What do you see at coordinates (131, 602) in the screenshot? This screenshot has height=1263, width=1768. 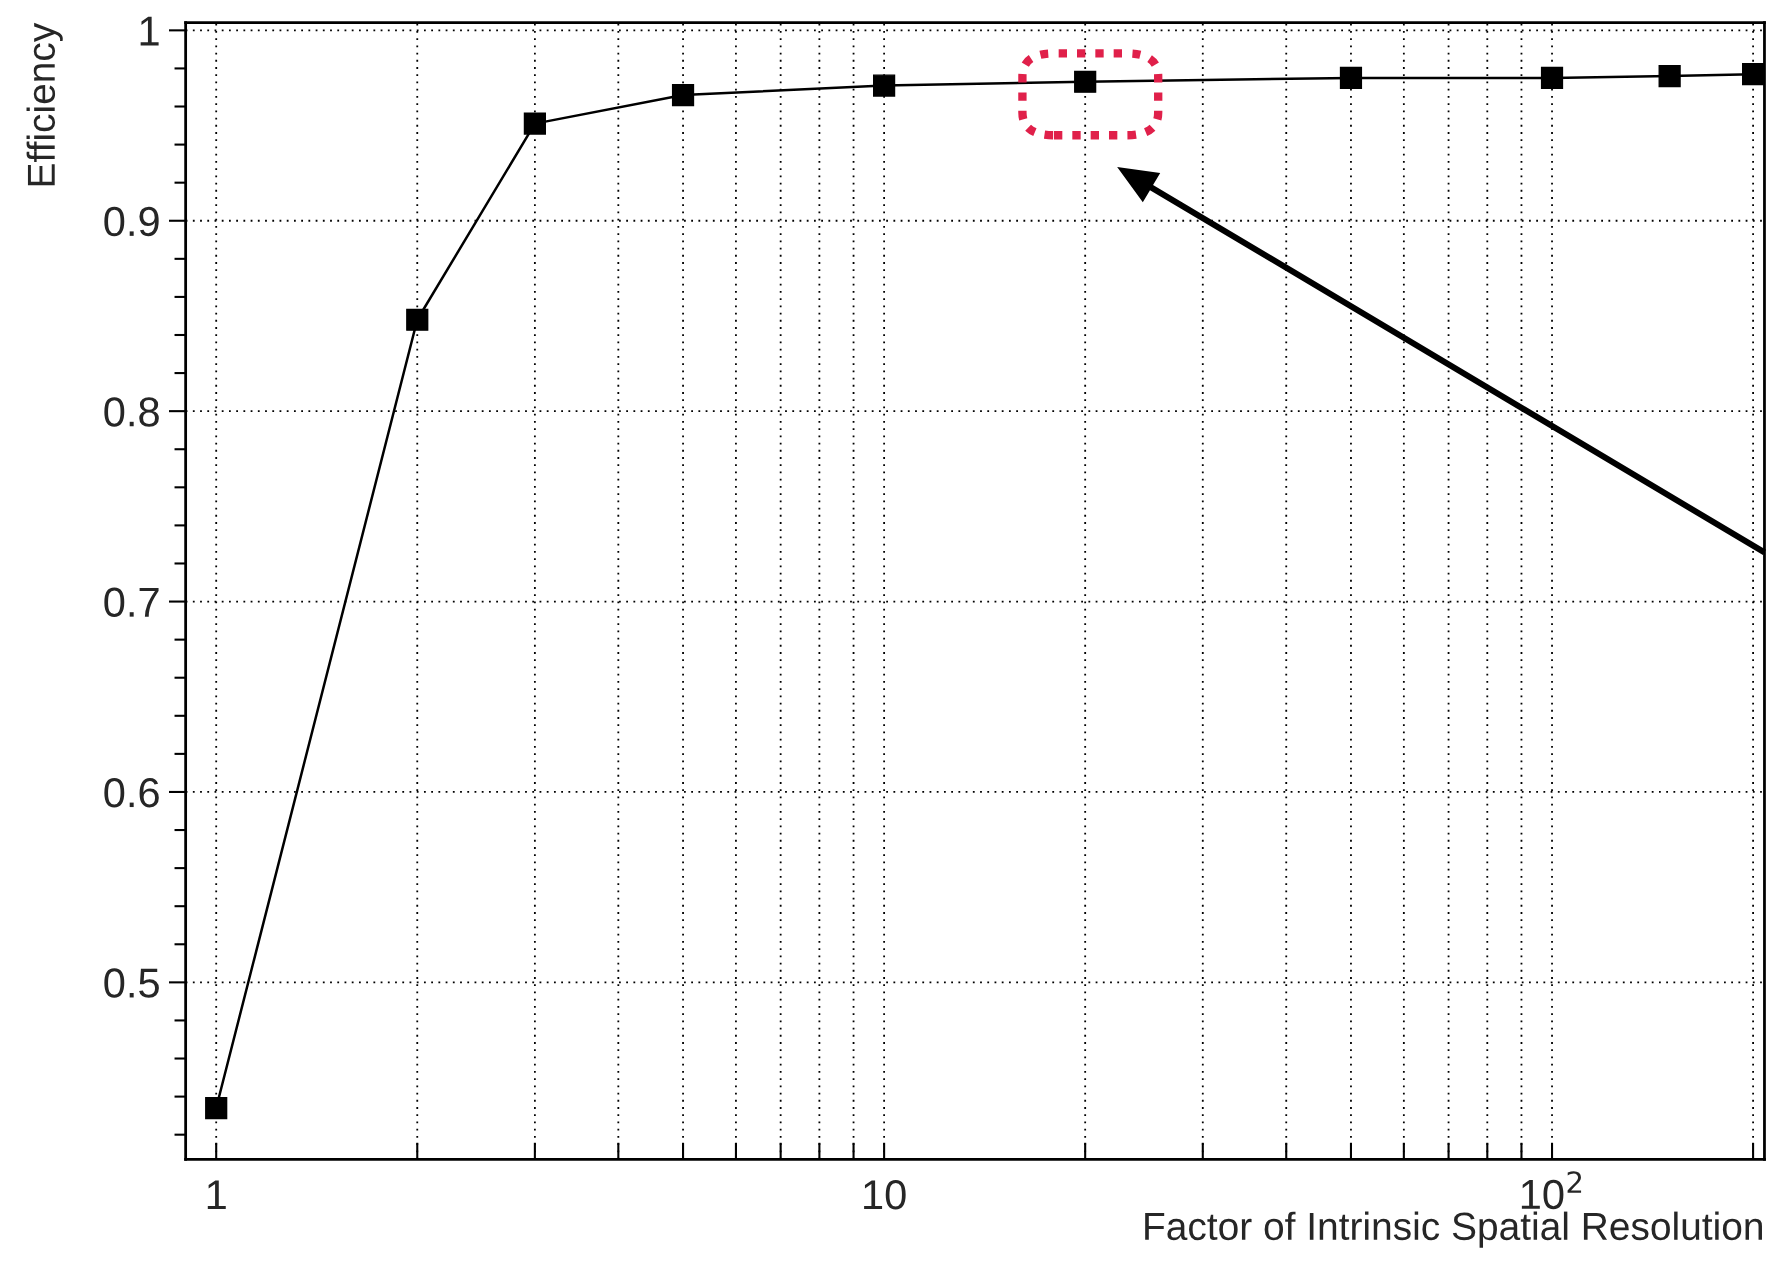 I see `y-tick-label: 0.7` at bounding box center [131, 602].